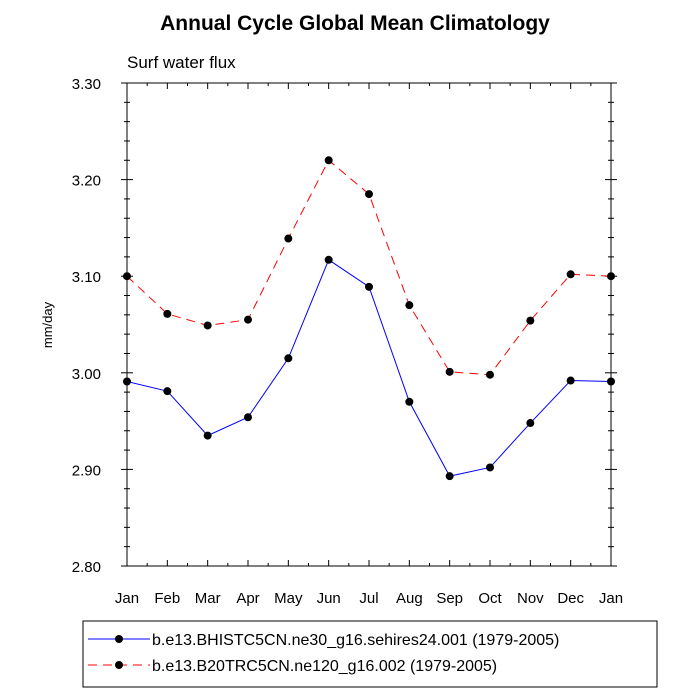 The image size is (700, 700). I want to click on y-tick-label: 3.00, so click(86, 374).